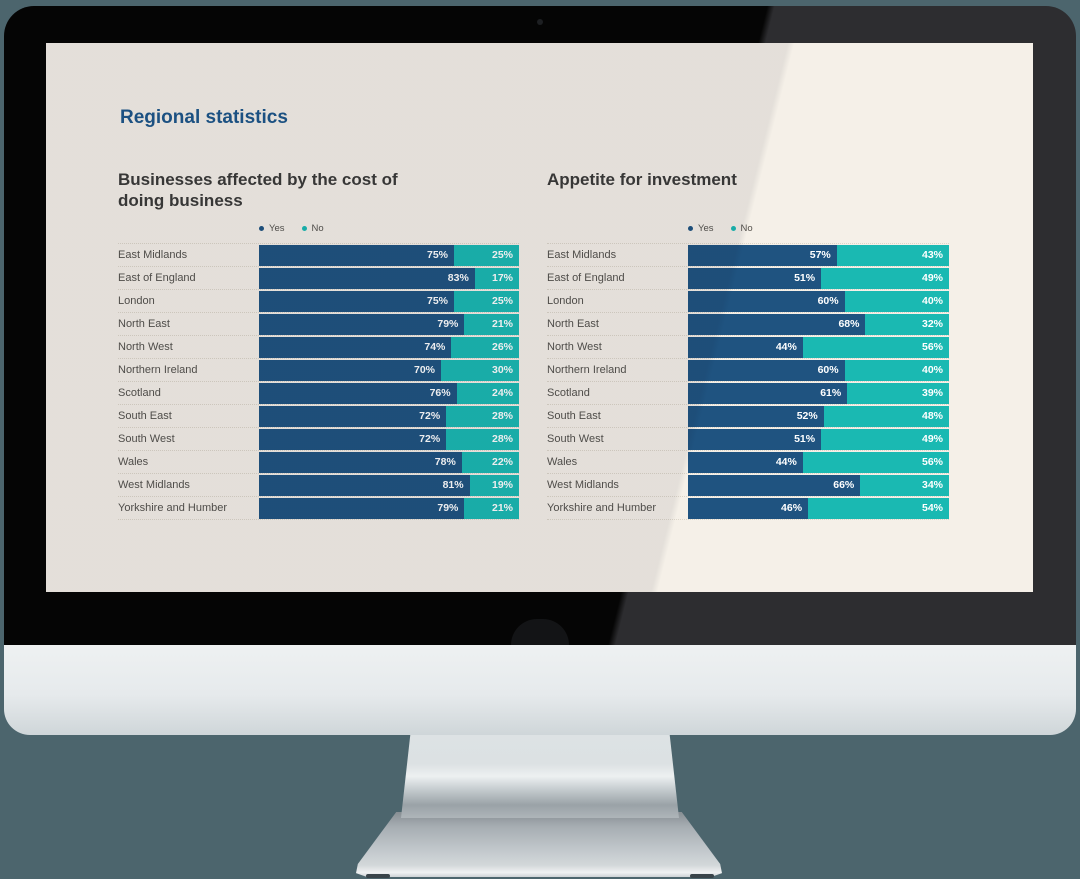  Describe the element at coordinates (360, 462) in the screenshot. I see `yes-bar-segment: 78%` at that location.